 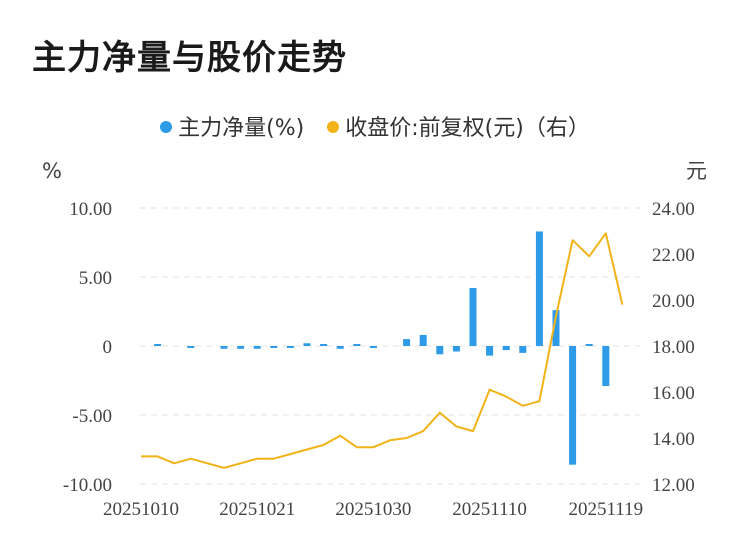 What do you see at coordinates (95, 278) in the screenshot?
I see `left-axis-tick-label: 5.00` at bounding box center [95, 278].